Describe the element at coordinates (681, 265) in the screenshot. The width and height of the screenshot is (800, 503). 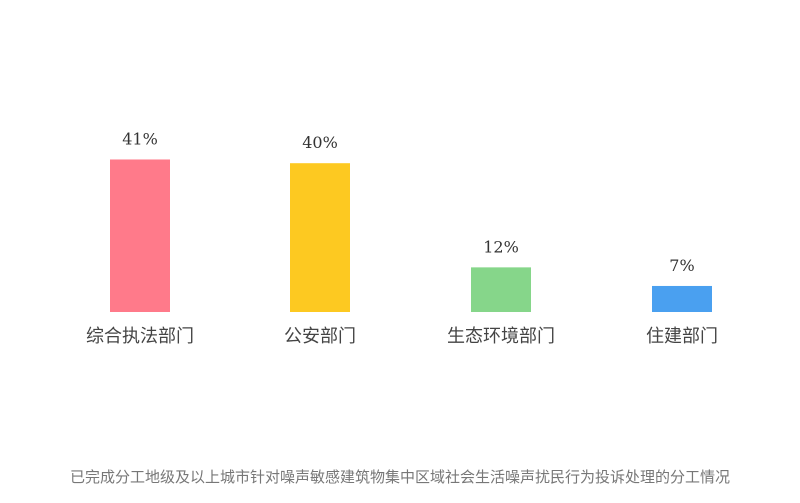
I see `data-label: 7%` at that location.